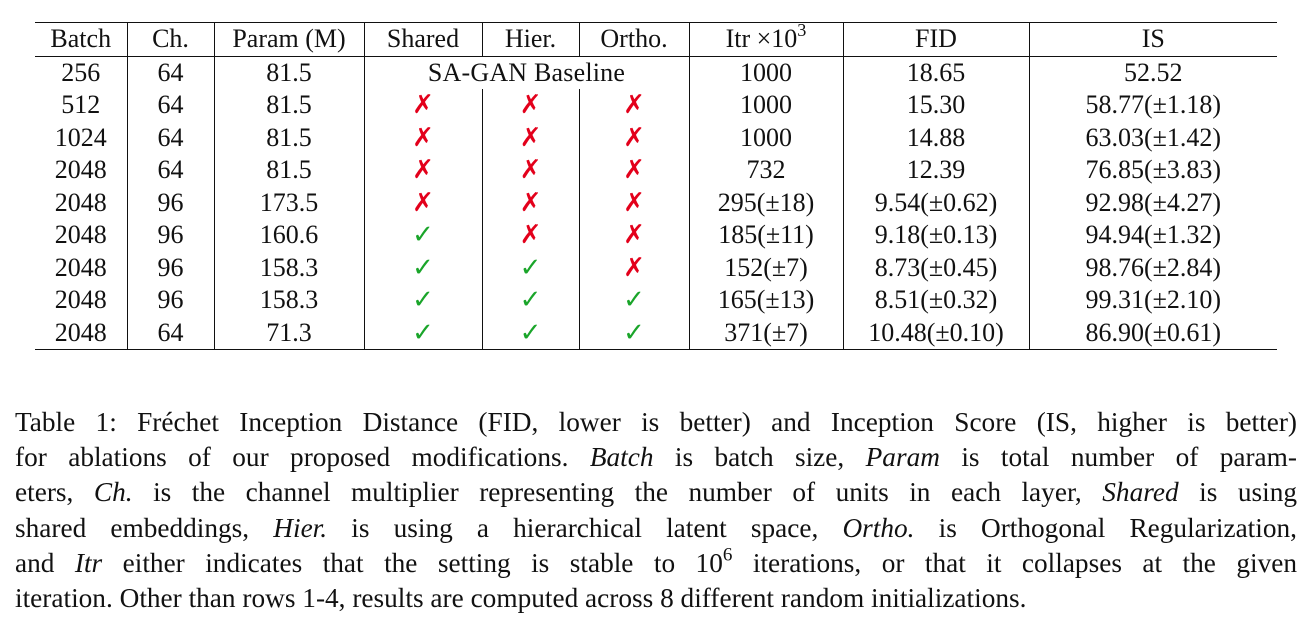 The height and width of the screenshot is (635, 1316). What do you see at coordinates (759, 457) in the screenshot?
I see `caption-text: is batch size,` at bounding box center [759, 457].